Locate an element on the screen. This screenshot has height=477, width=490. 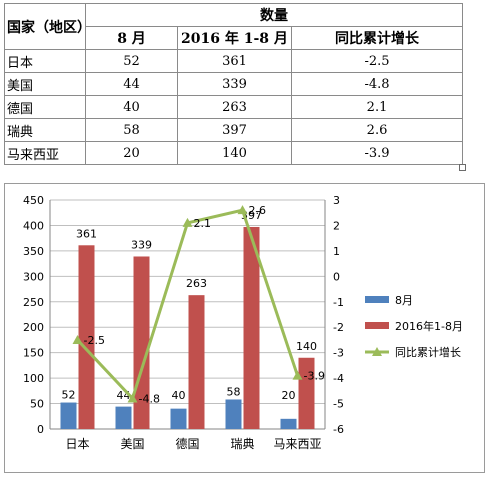
y2-tick-label: -6 is located at coordinates (338, 429).